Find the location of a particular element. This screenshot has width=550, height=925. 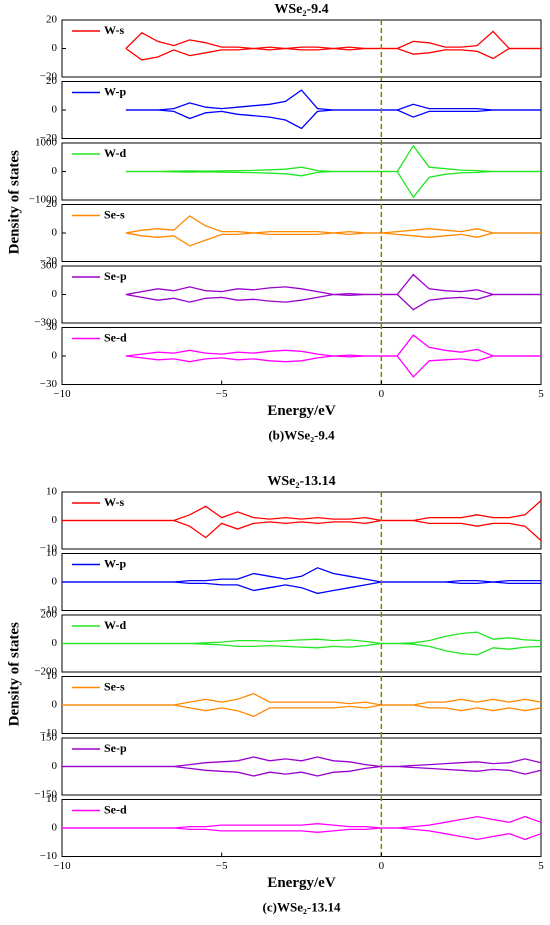

figure-caption: (c)WSe₂-13.14 is located at coordinates (302, 906).